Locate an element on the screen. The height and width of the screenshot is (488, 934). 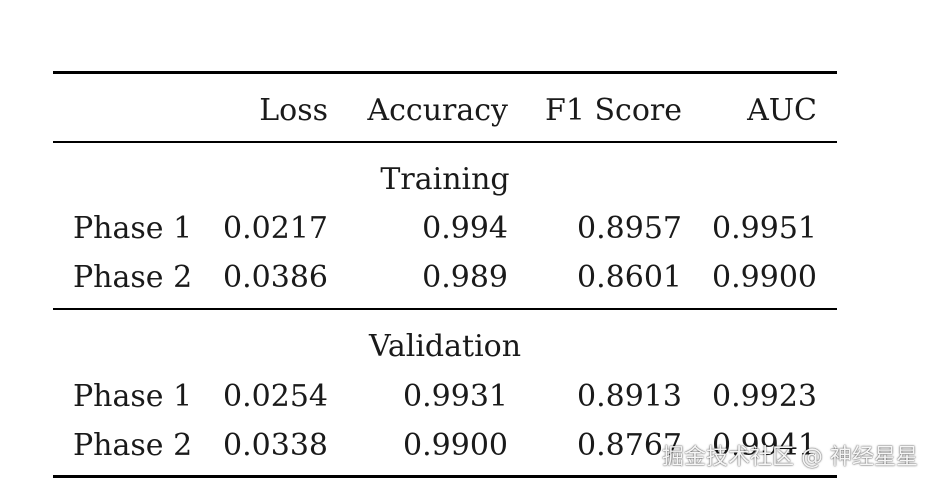
cell-loss: 0.0386 is located at coordinates (275, 277).